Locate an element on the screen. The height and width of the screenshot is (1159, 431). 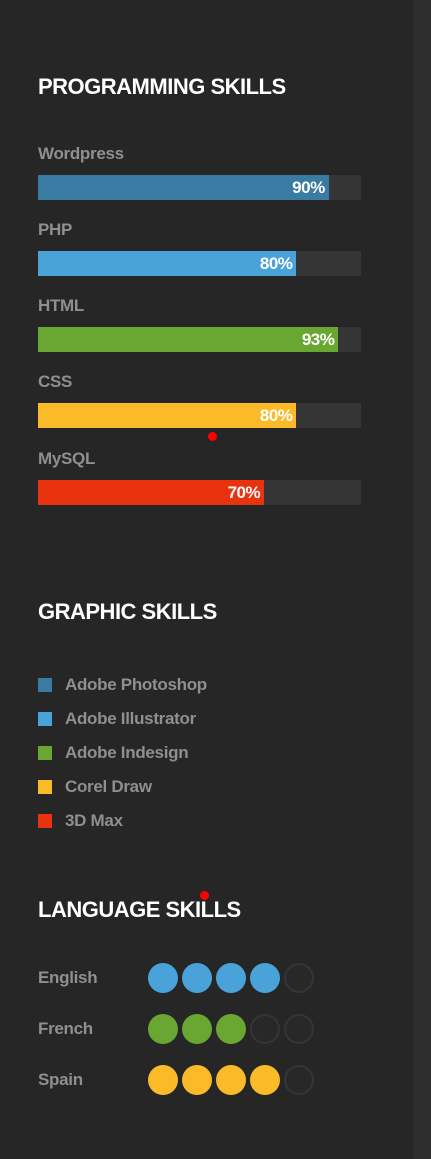
skill-bar-php: 80% is located at coordinates (199, 263).